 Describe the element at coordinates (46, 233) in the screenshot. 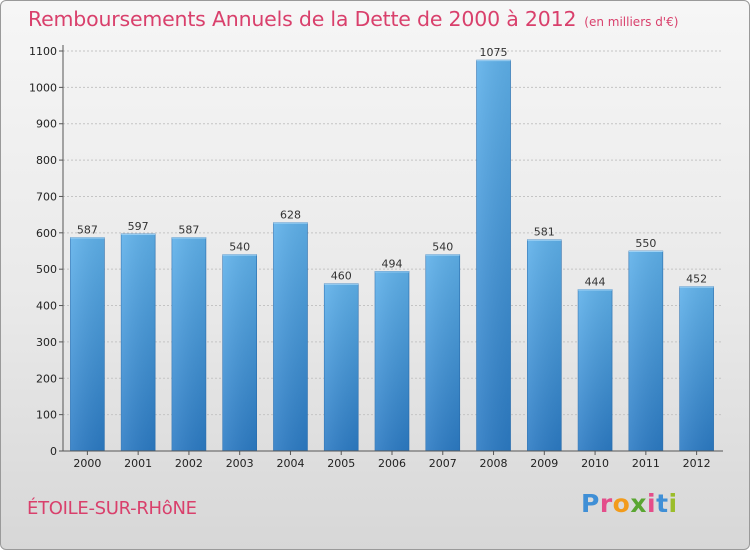

I see `y-tick-label: 600` at that location.